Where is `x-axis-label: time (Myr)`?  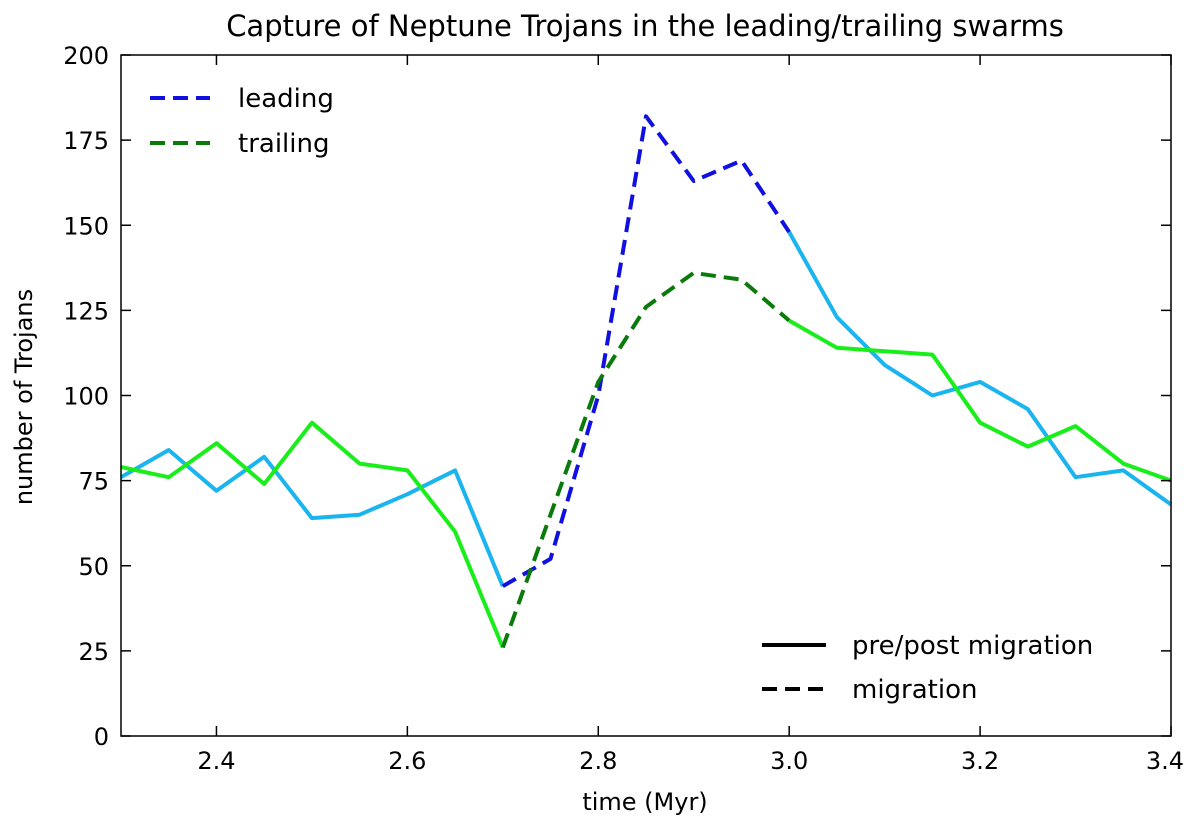 x-axis-label: time (Myr) is located at coordinates (644, 802).